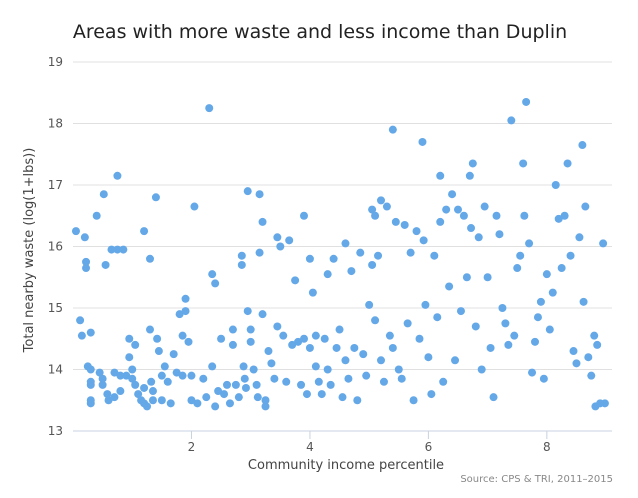  What do you see at coordinates (192, 447) in the screenshot?
I see `x-tick-label: 2` at bounding box center [192, 447].